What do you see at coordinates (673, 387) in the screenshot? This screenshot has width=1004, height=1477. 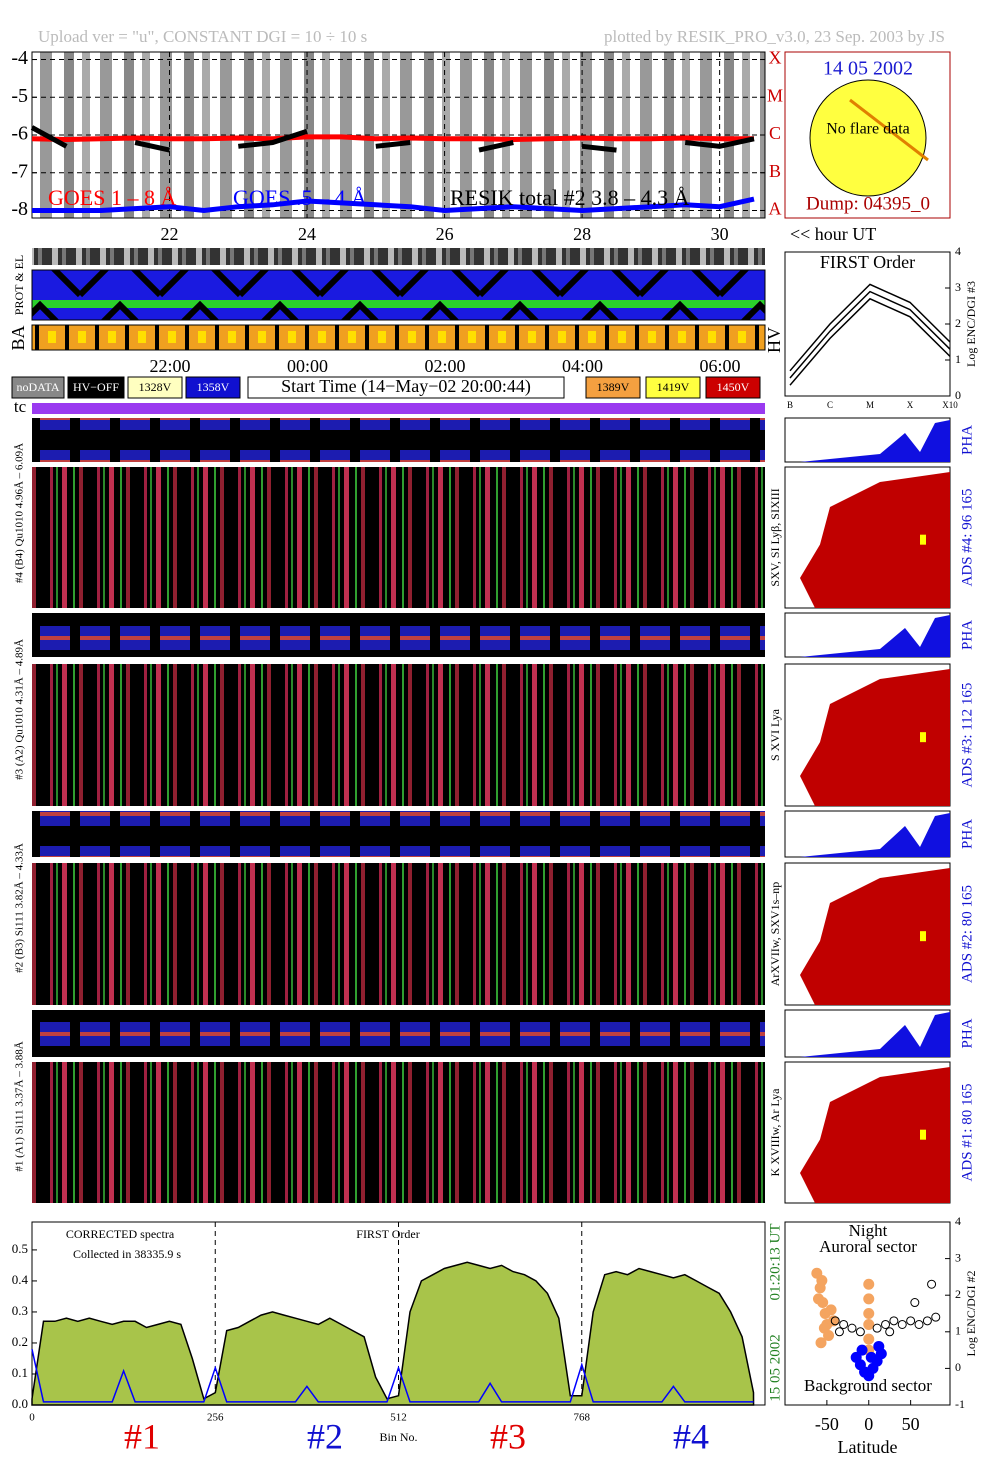 I see `legend-label: 1419V` at bounding box center [673, 387].